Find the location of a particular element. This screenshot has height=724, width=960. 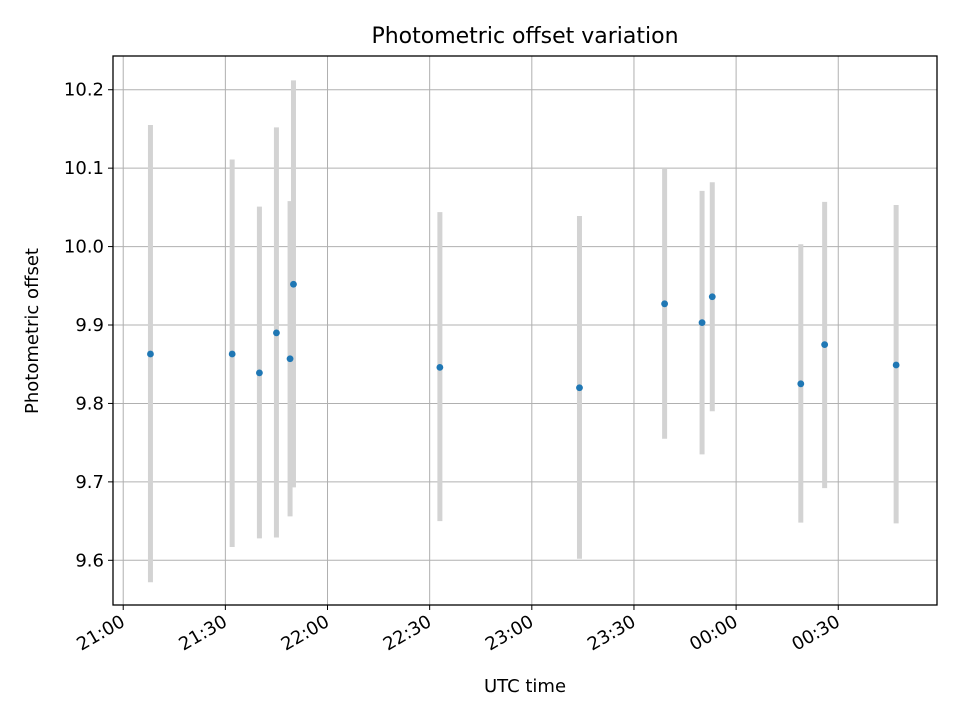

y-tick-label: 10.1 is located at coordinates (84, 168).